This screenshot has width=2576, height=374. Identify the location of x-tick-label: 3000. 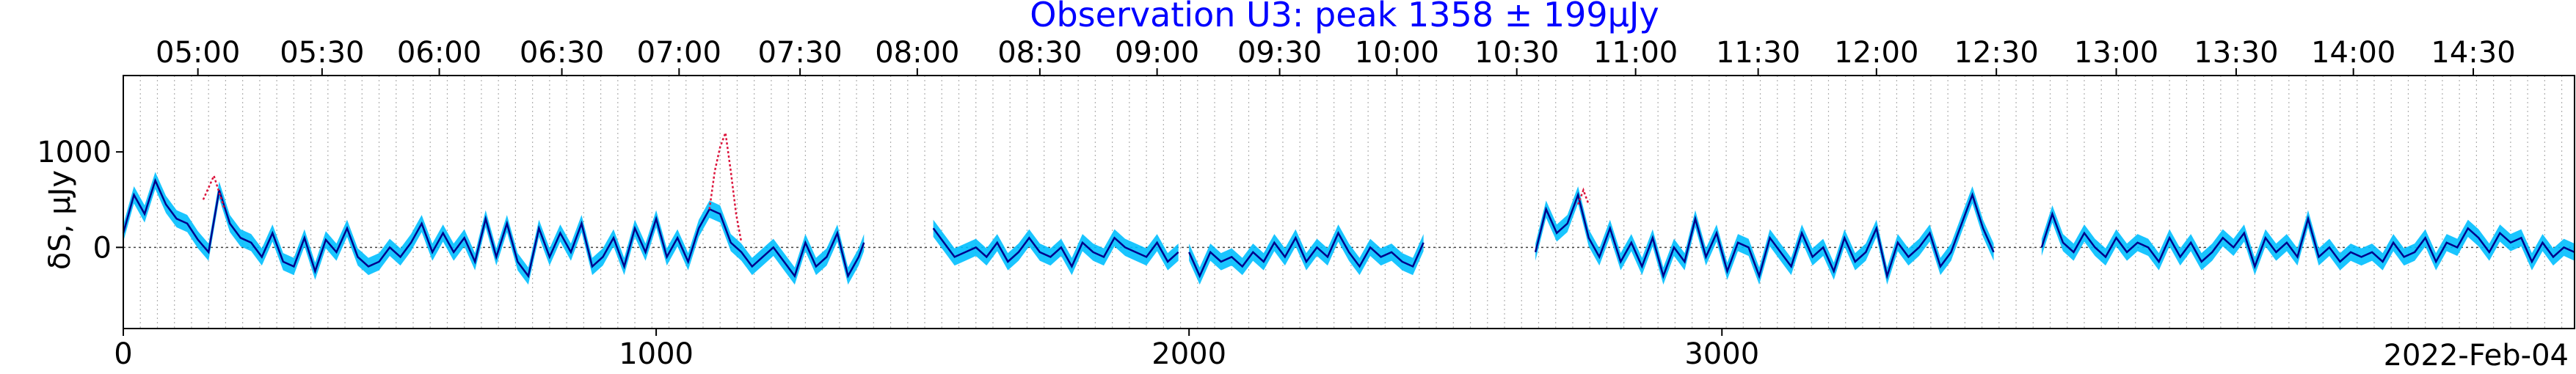
(1721, 354).